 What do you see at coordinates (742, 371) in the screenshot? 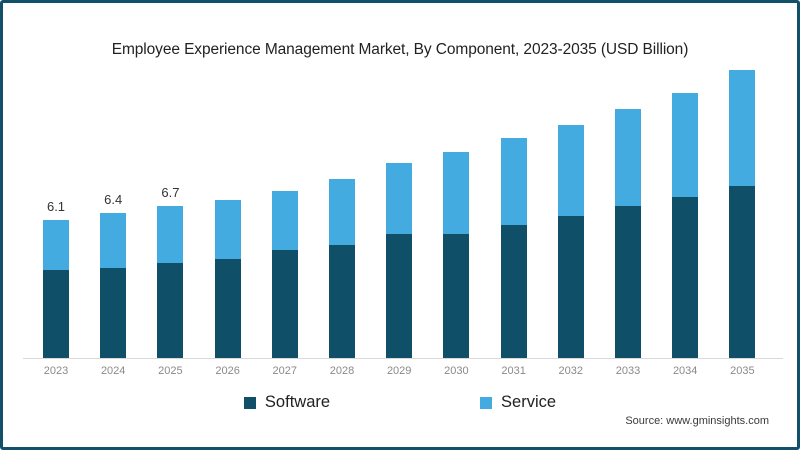
I see `x-axis-tick-2035: 2035` at bounding box center [742, 371].